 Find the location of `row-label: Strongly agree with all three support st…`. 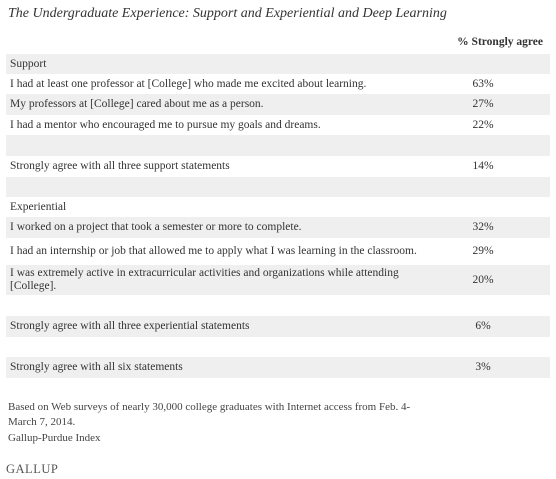

row-label: Strongly agree with all three support st… is located at coordinates (220, 166).